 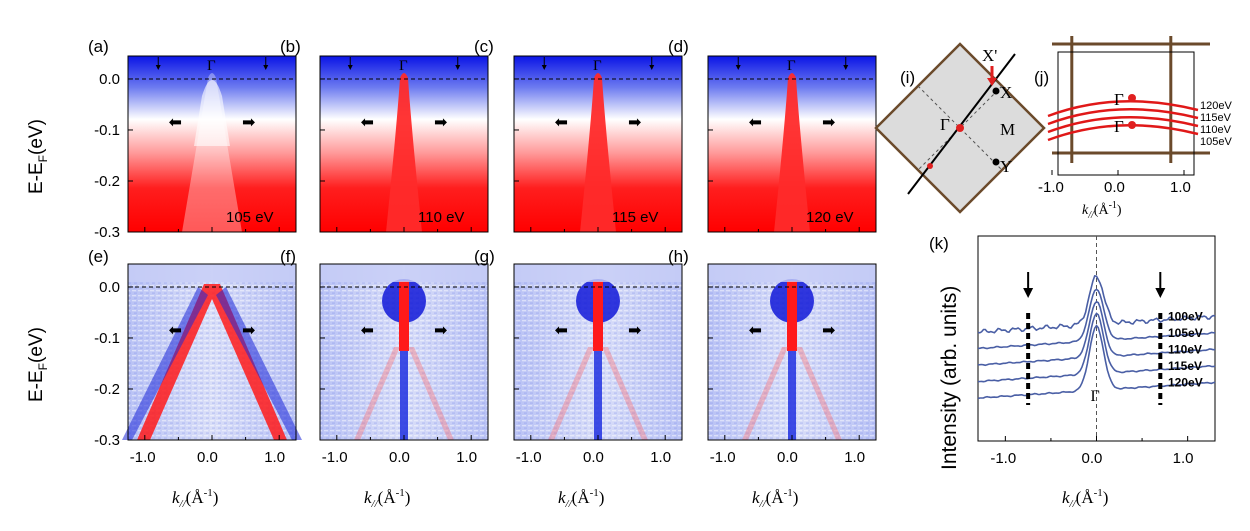 What do you see at coordinates (930, 166) in the screenshot?
I see `cut-point` at bounding box center [930, 166].